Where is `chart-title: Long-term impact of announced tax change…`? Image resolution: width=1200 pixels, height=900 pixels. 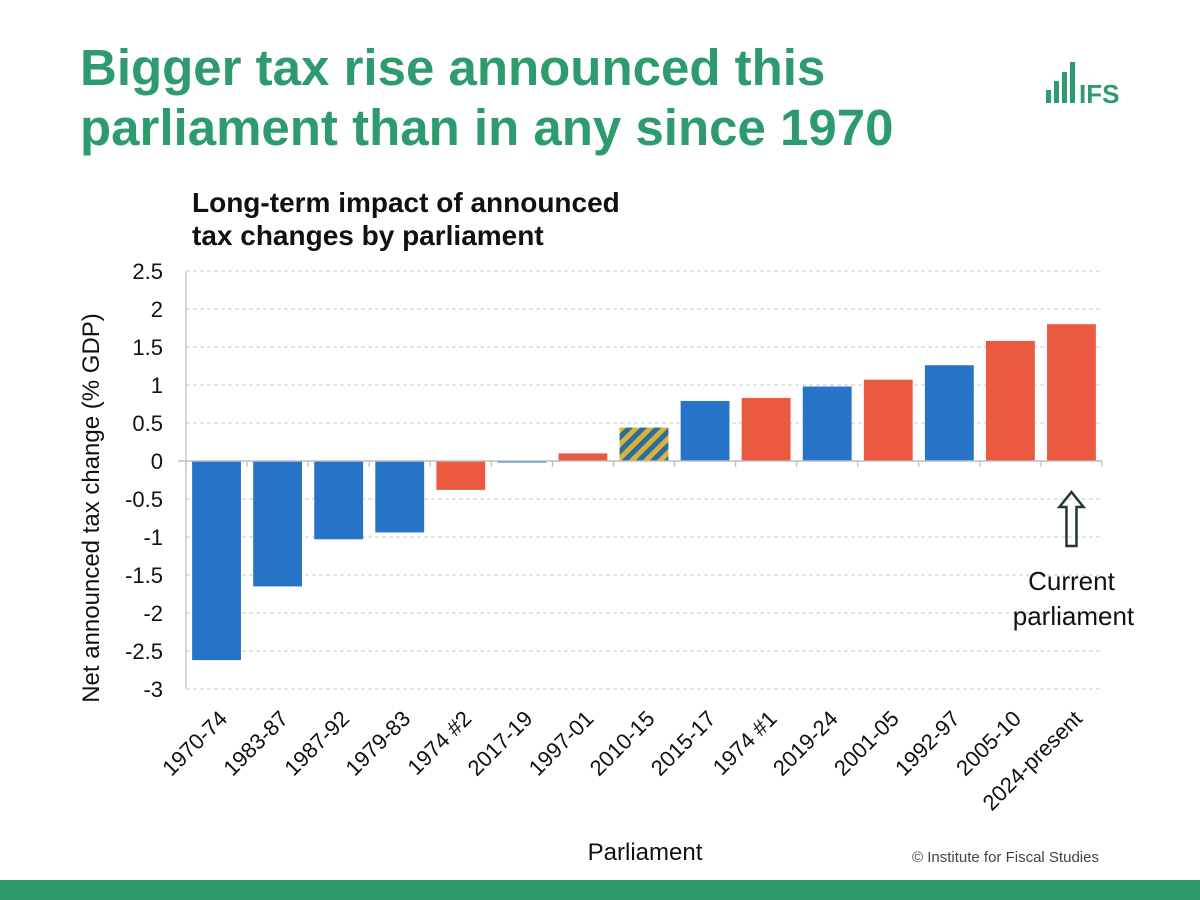
chart-title: Long-term impact of announced tax change… is located at coordinates (472, 219).